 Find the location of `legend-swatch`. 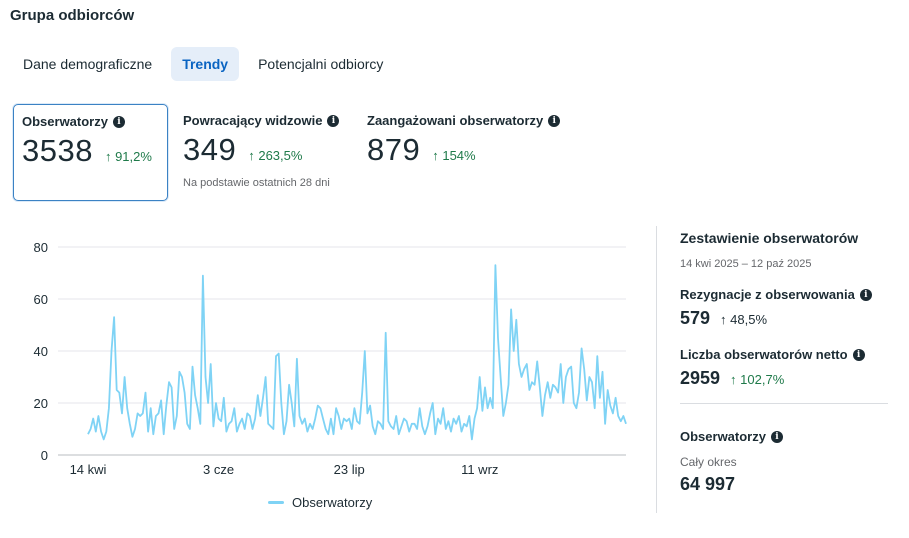

legend-swatch is located at coordinates (276, 502).